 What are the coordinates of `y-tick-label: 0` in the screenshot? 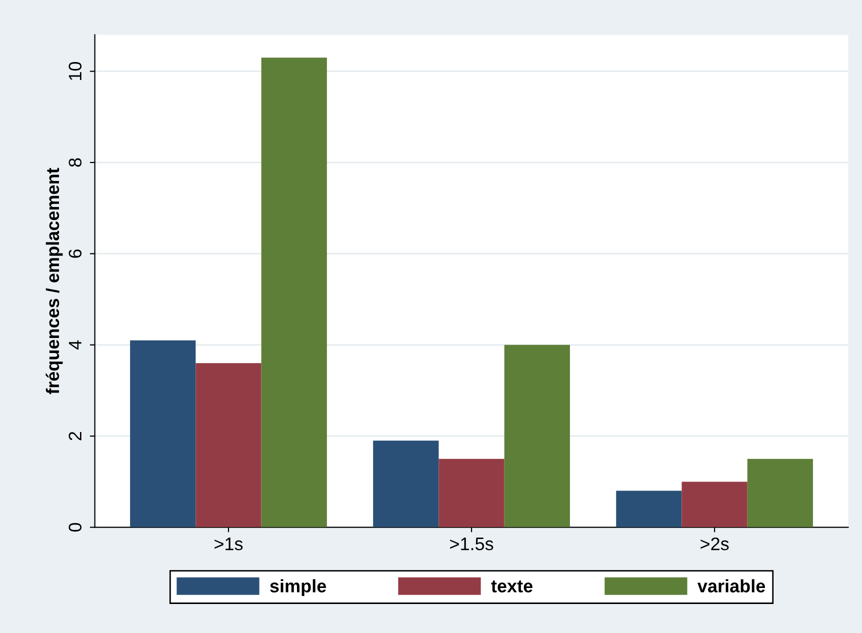 It's located at (75, 527).